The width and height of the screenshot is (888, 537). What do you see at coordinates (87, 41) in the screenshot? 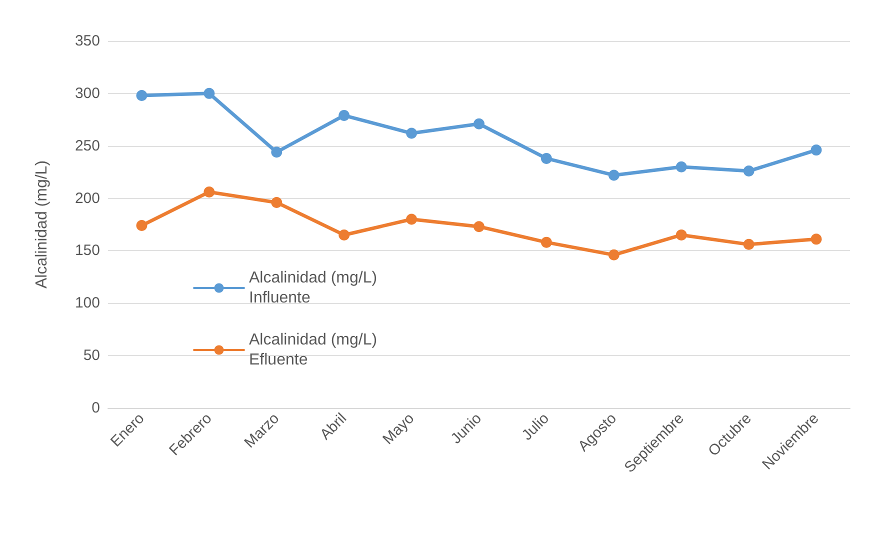
I see `y-tick-label: 350` at bounding box center [87, 41].